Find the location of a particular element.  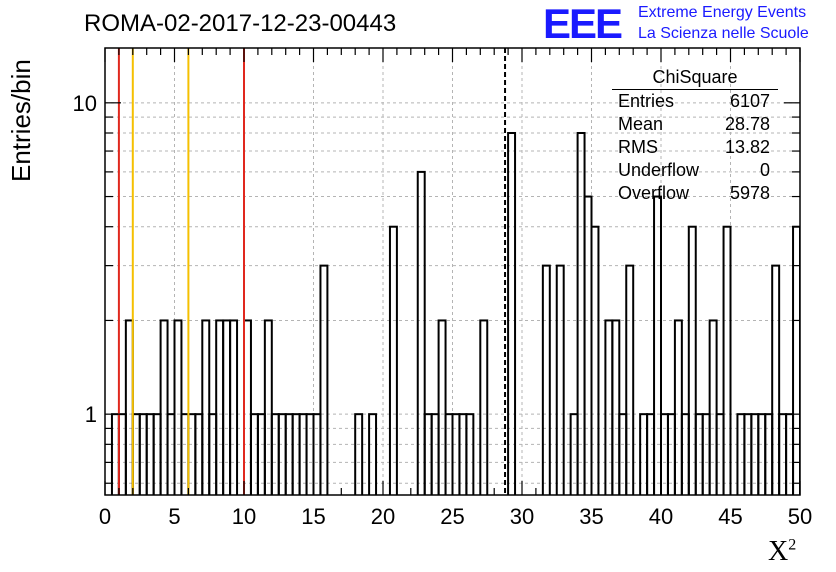

logo-line-2: La Scienza nelle Scuole is located at coordinates (723, 33).